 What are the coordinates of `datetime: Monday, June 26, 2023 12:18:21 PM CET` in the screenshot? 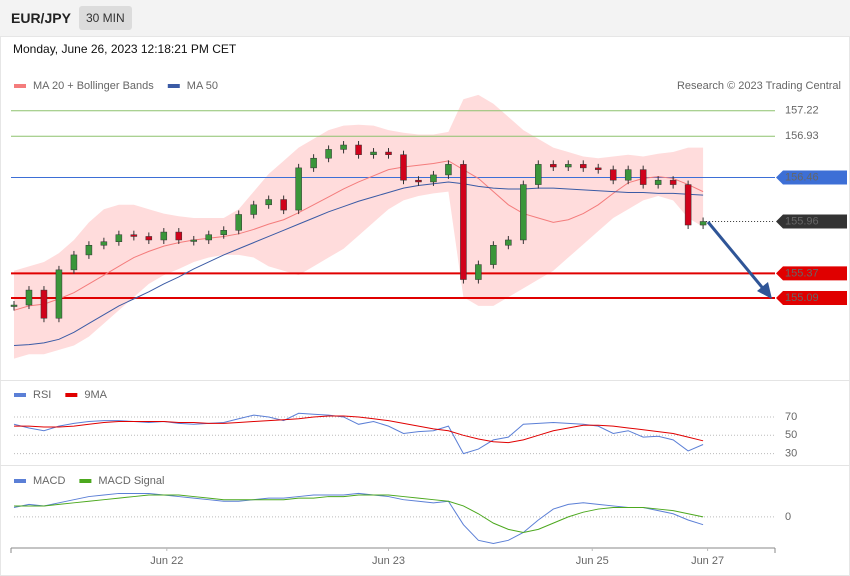 It's located at (125, 49).